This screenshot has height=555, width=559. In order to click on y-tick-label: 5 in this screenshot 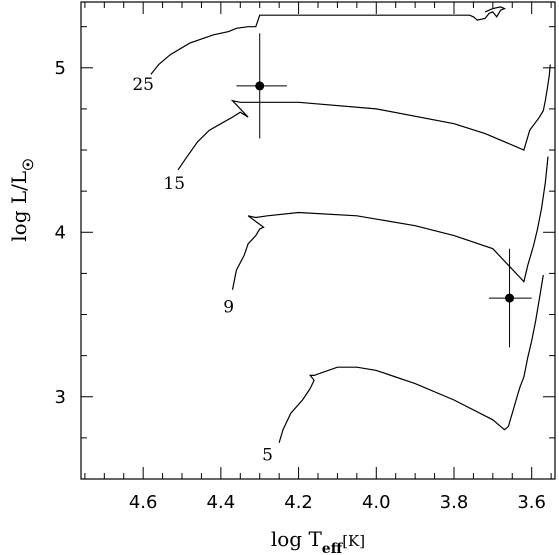, I will do `click(60, 68)`.